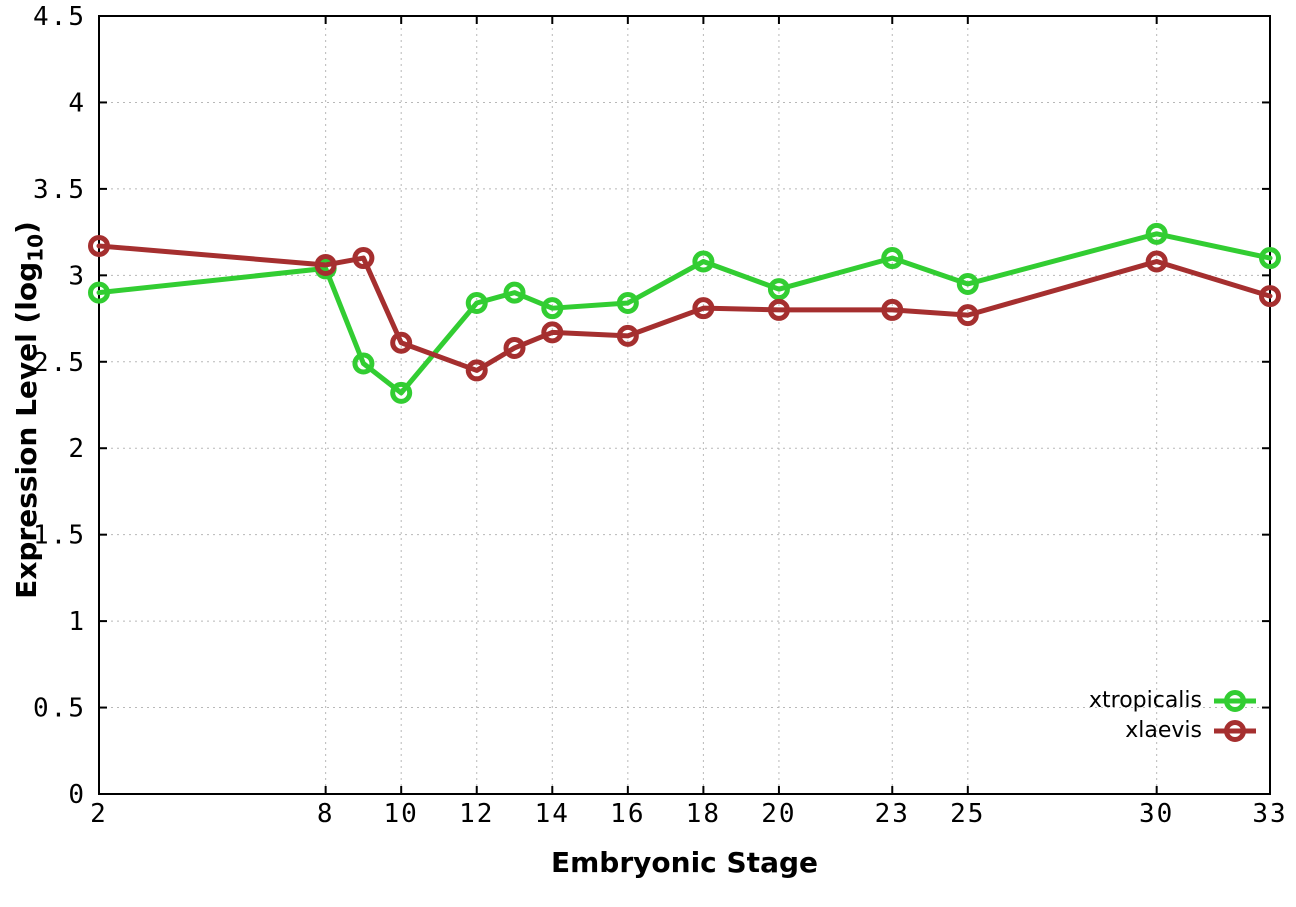 The image size is (1296, 907). Describe the element at coordinates (77, 795) in the screenshot. I see `y-tick-label: 0` at that location.